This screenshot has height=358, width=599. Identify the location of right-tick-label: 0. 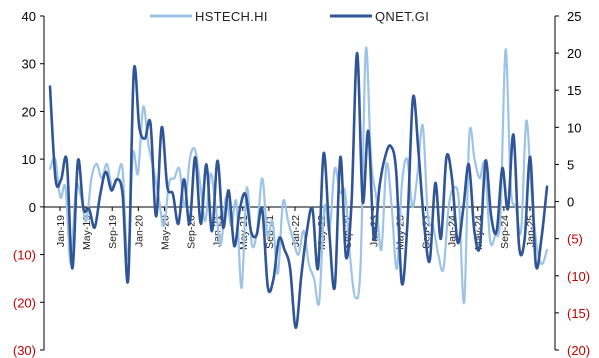
(570, 202).